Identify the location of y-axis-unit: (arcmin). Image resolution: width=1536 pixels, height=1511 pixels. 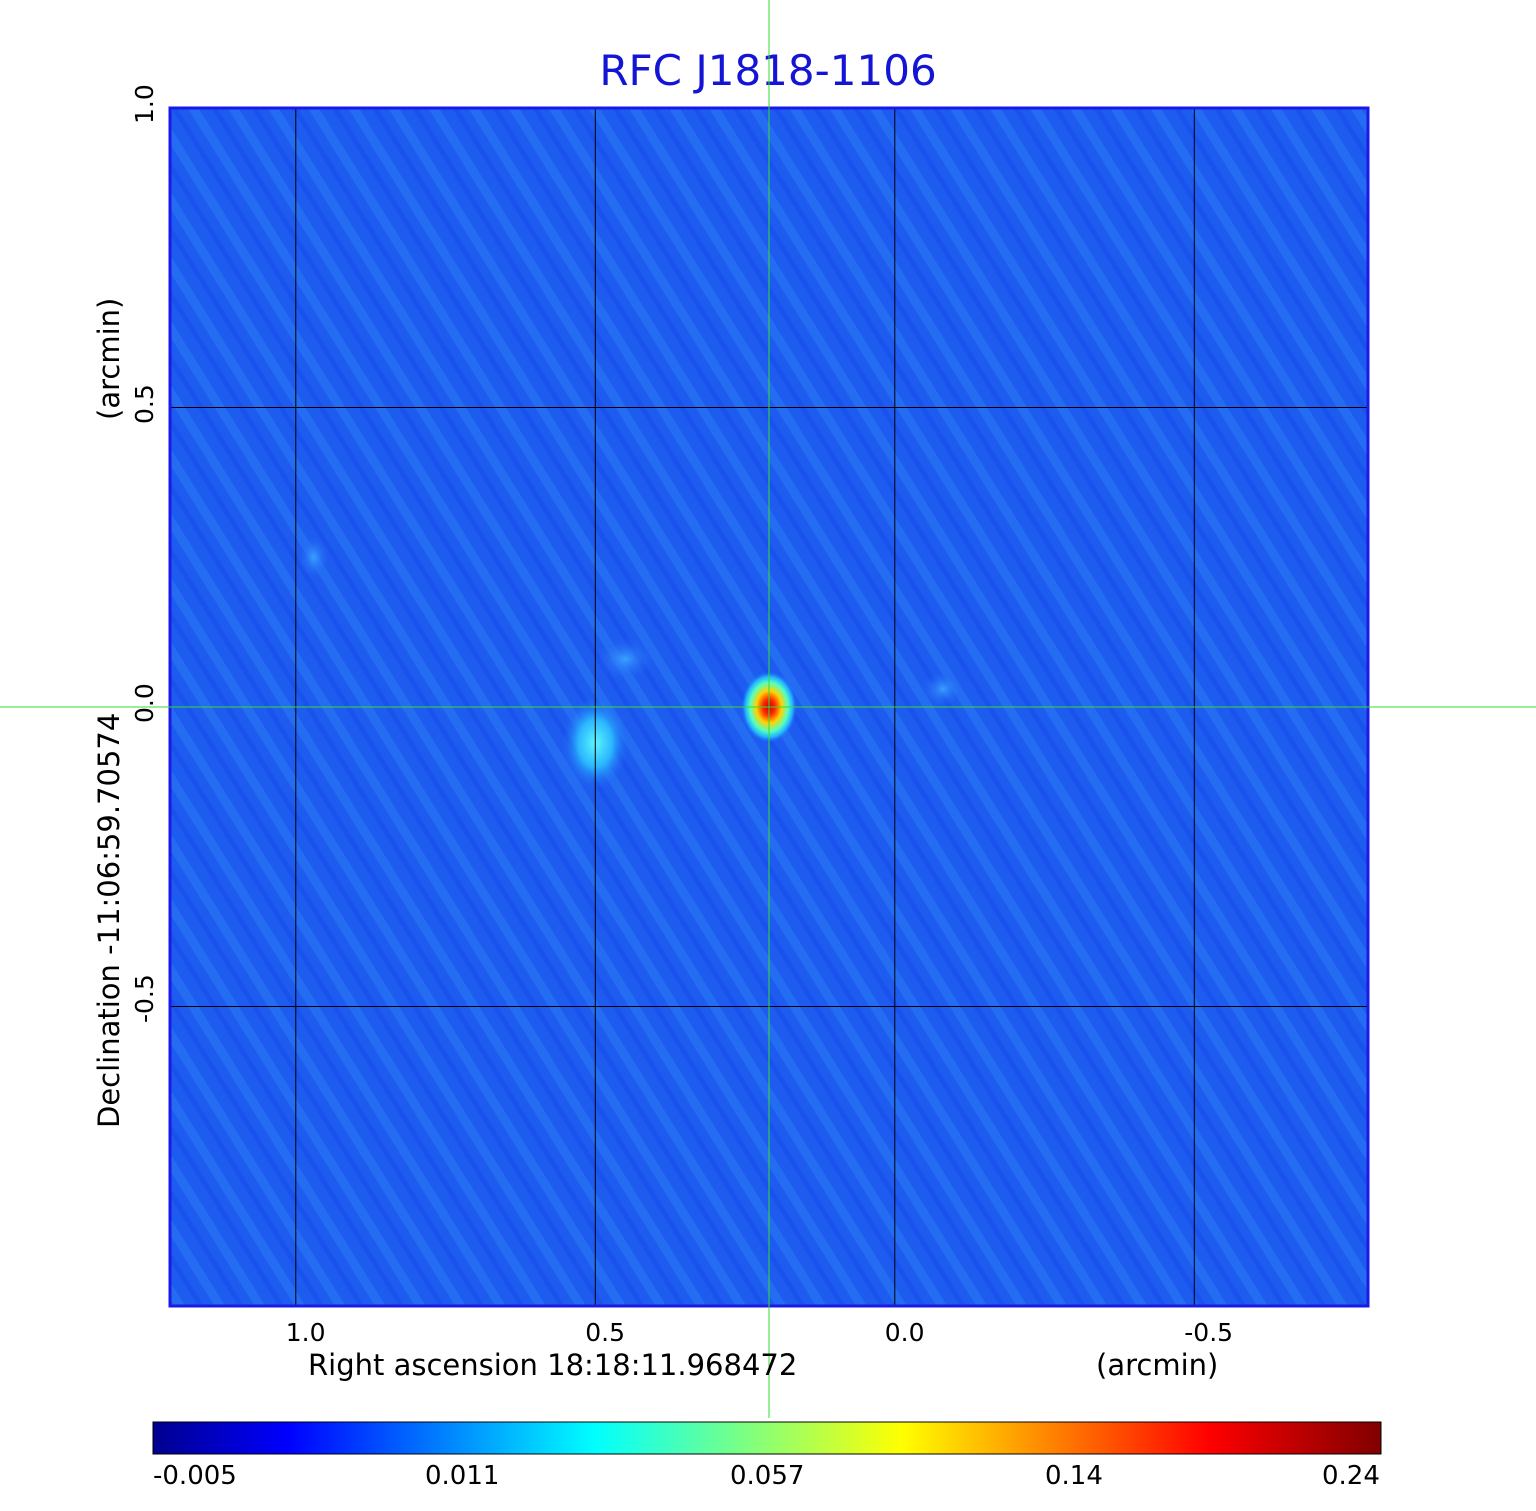
(109, 358).